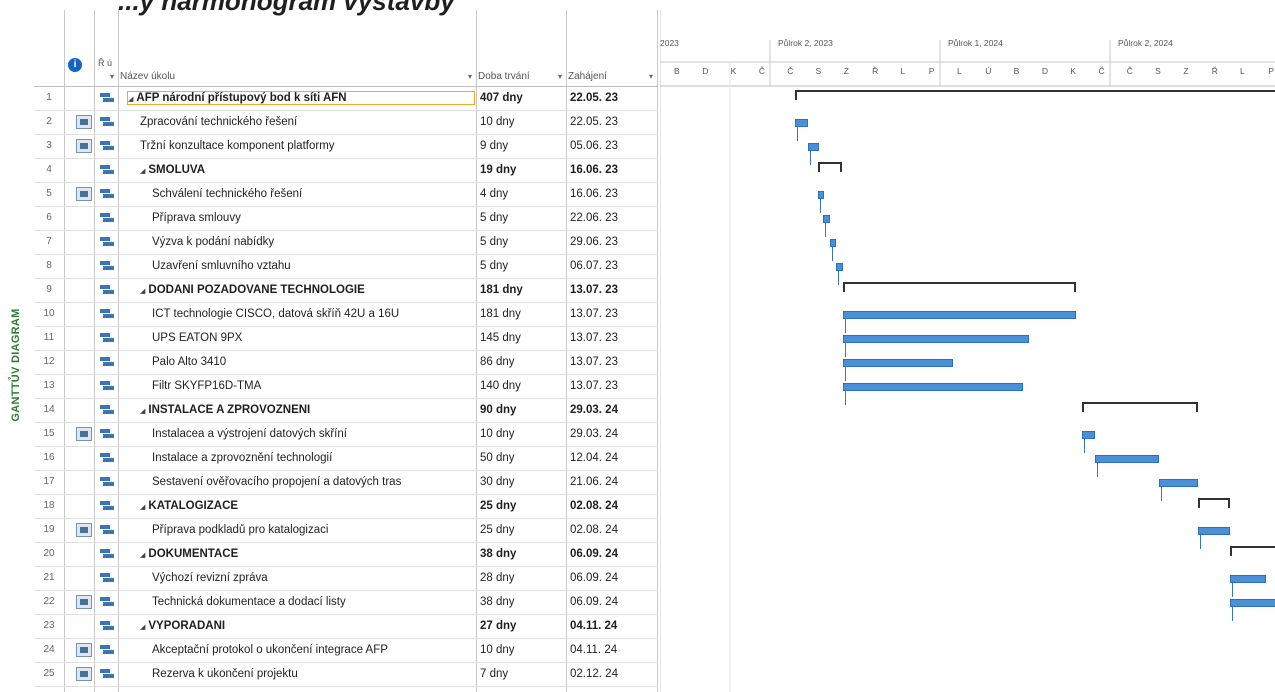 The height and width of the screenshot is (692, 1275). What do you see at coordinates (594, 674) in the screenshot?
I see `task-start: 02.12. 24` at bounding box center [594, 674].